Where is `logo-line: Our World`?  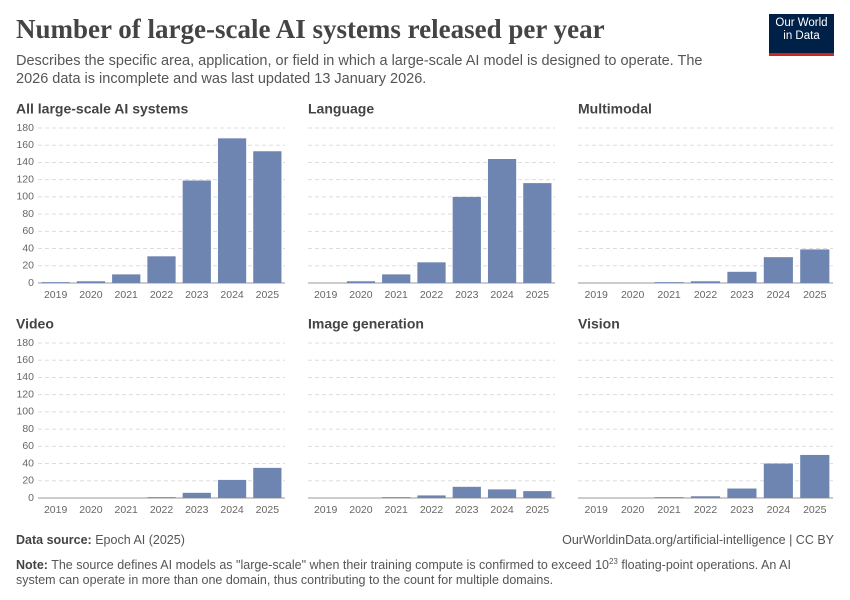
logo-line: Our World is located at coordinates (801, 23).